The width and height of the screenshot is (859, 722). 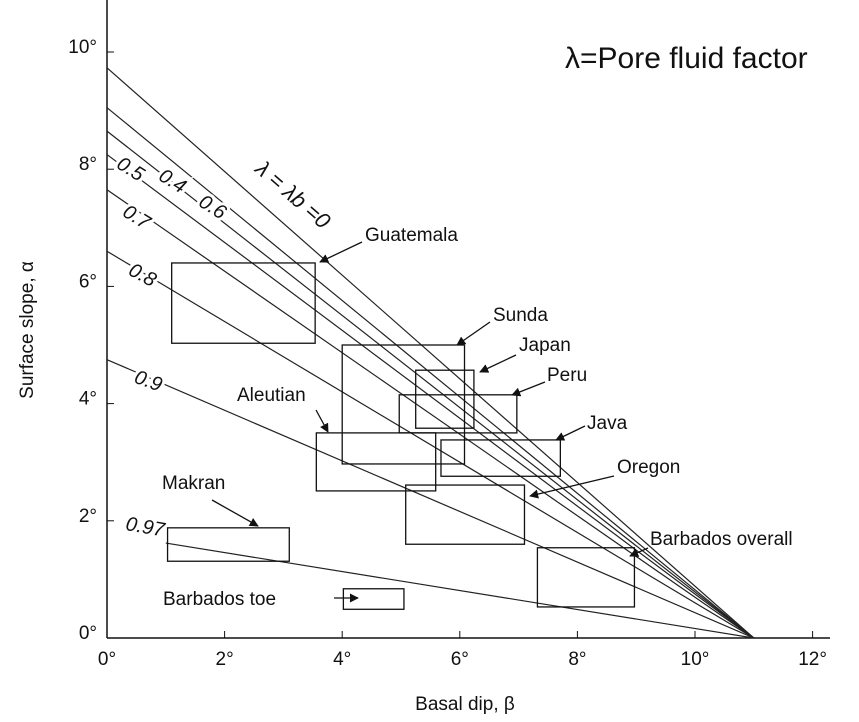 I want to click on region-label: Makran, so click(x=193, y=483).